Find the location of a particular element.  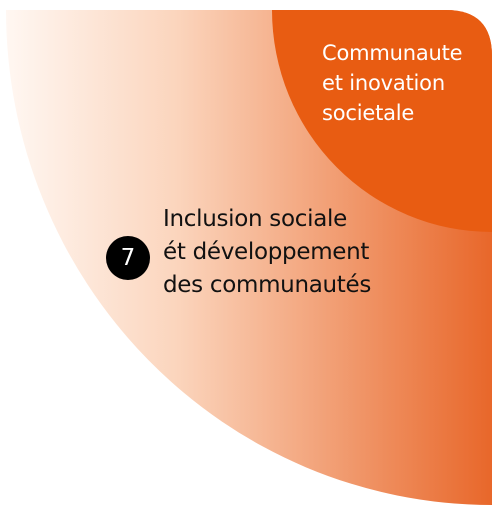

inner-label-line: societale is located at coordinates (368, 113).